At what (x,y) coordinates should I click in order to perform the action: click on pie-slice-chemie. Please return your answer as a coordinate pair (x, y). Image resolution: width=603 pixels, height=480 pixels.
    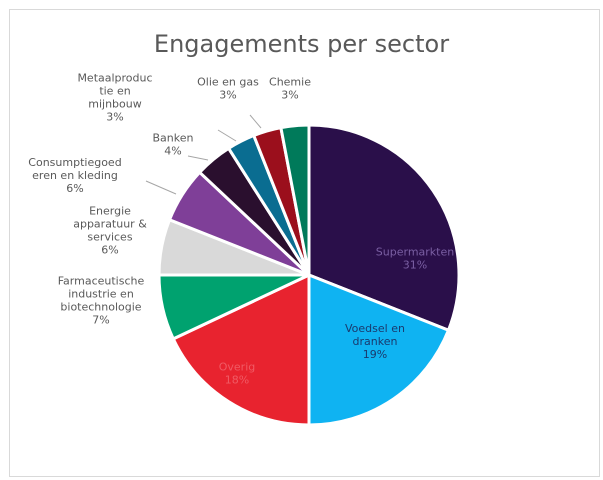
    Looking at the image, I should click on (295, 199).